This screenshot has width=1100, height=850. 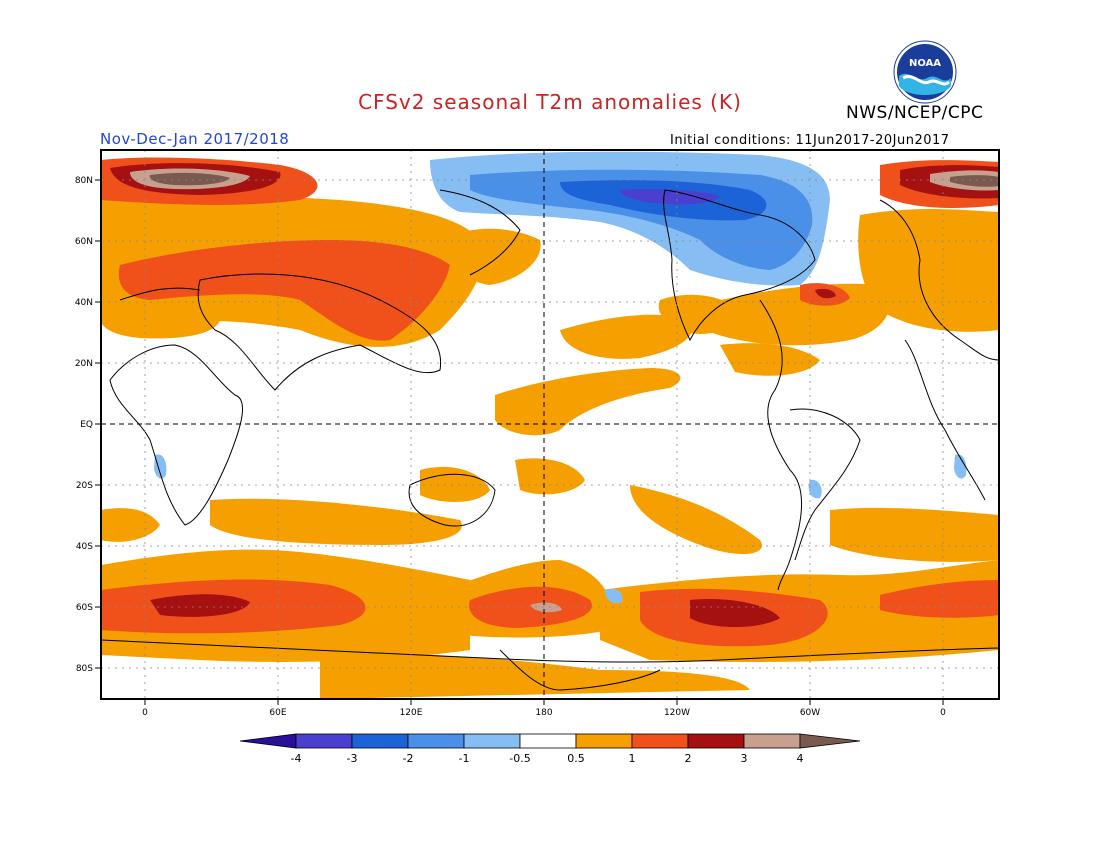 I want to click on warm-region-caribbean, so click(x=770, y=359).